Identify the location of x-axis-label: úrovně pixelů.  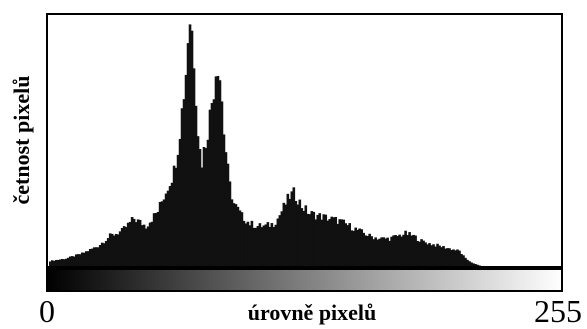
(312, 312).